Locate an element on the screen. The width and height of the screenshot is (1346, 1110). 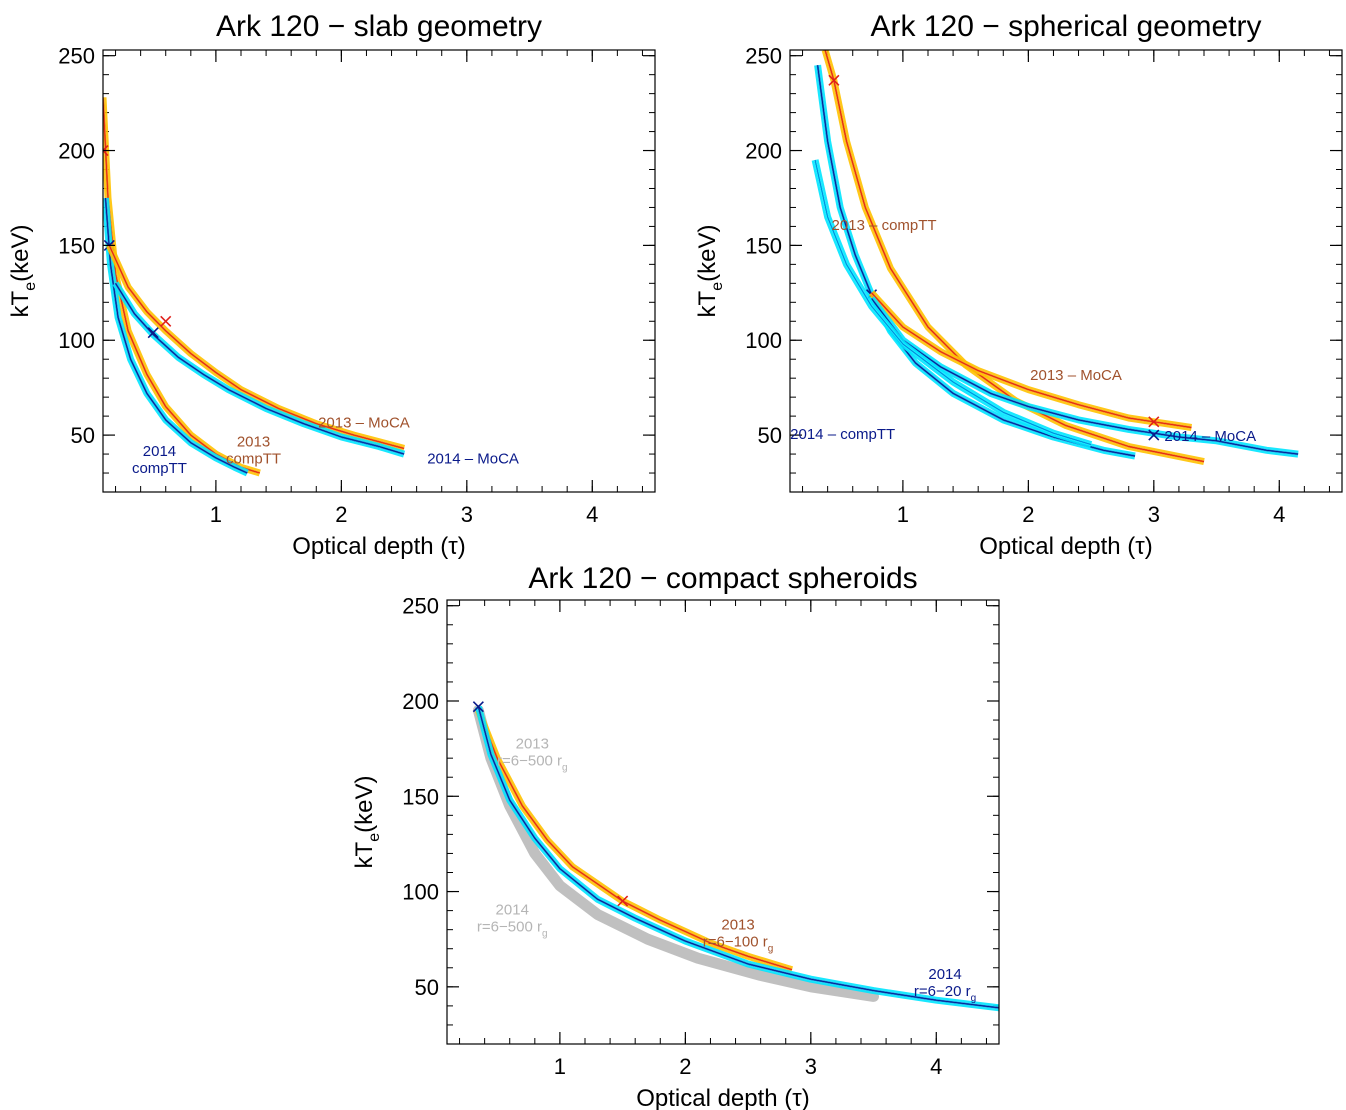
annotation-text: r=6−100 r is located at coordinates (735, 942).